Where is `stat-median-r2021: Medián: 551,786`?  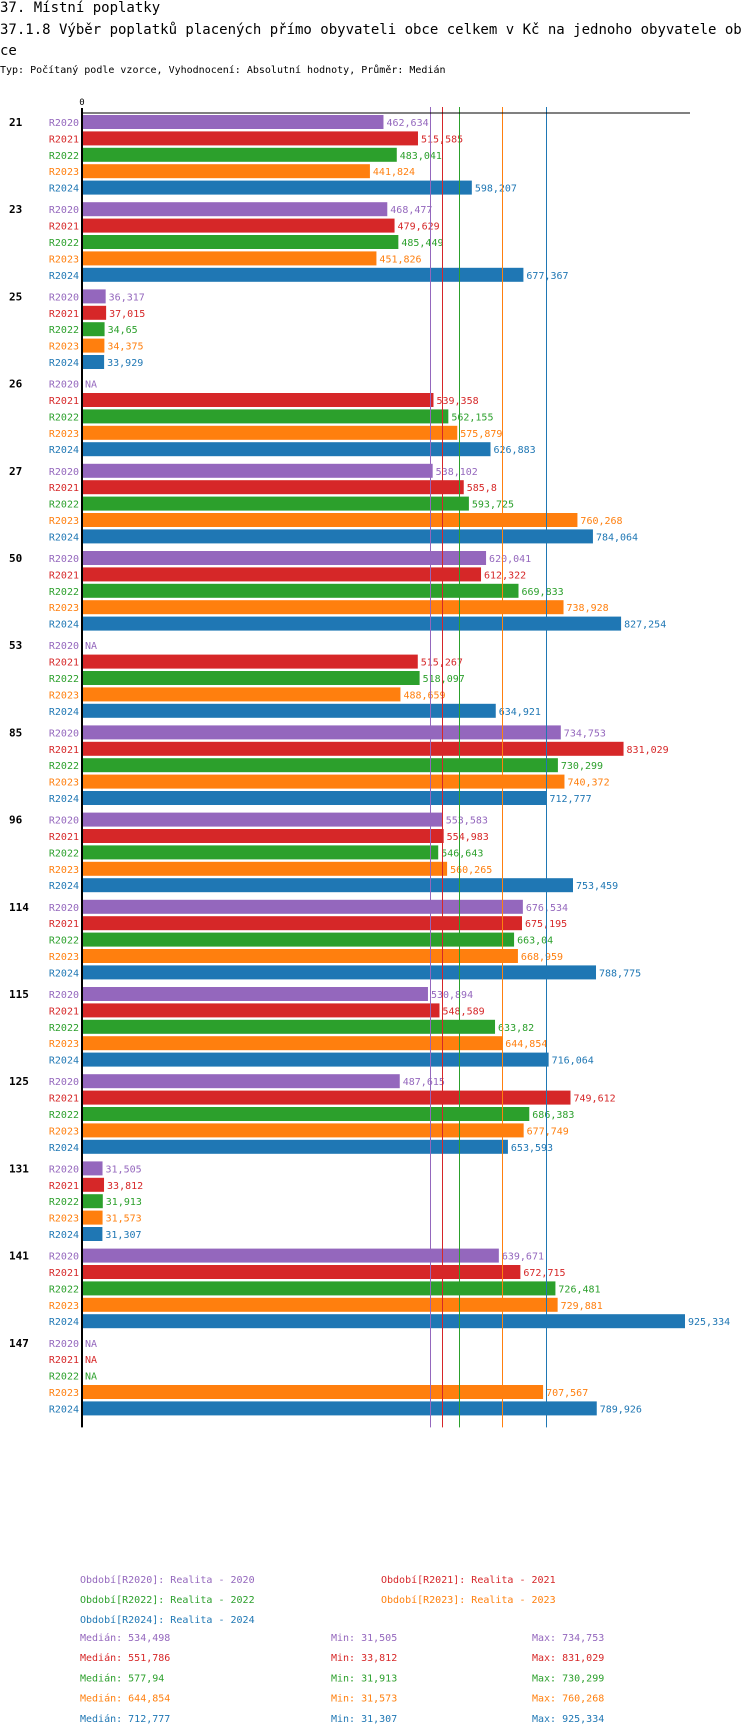 stat-median-r2021: Medián: 551,786 is located at coordinates (125, 1658).